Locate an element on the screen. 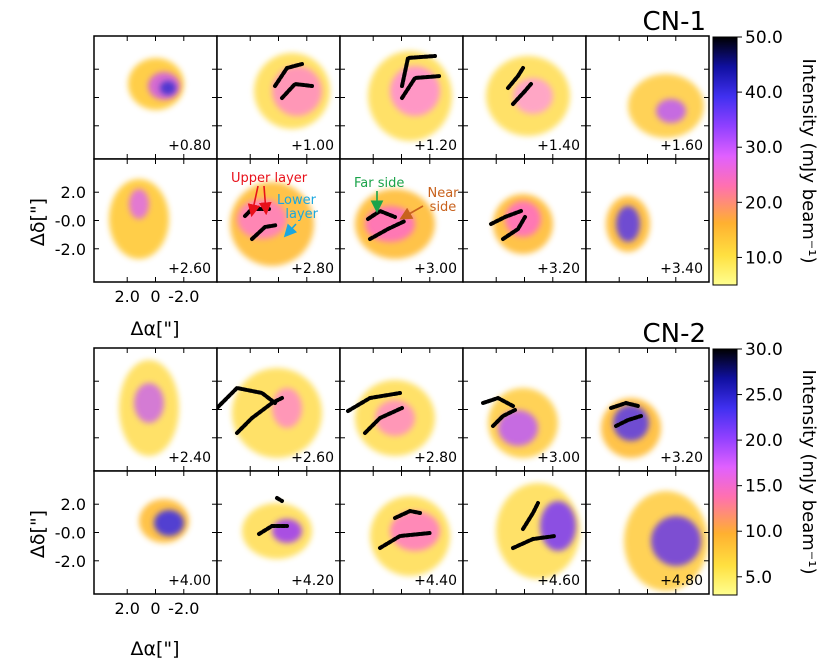 The width and height of the screenshot is (830, 664). channel-panel-cn2-5: +4.00 is located at coordinates (155, 532).